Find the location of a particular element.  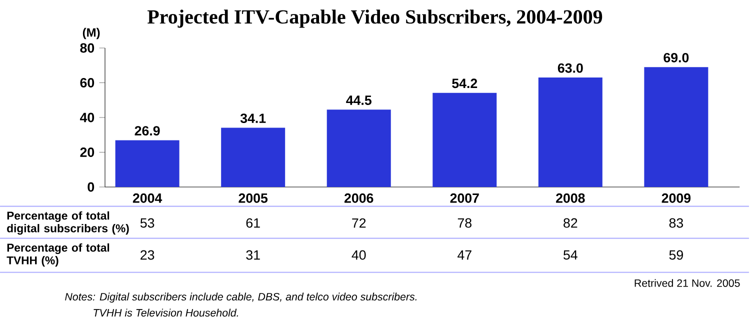

text: 72 is located at coordinates (359, 223).